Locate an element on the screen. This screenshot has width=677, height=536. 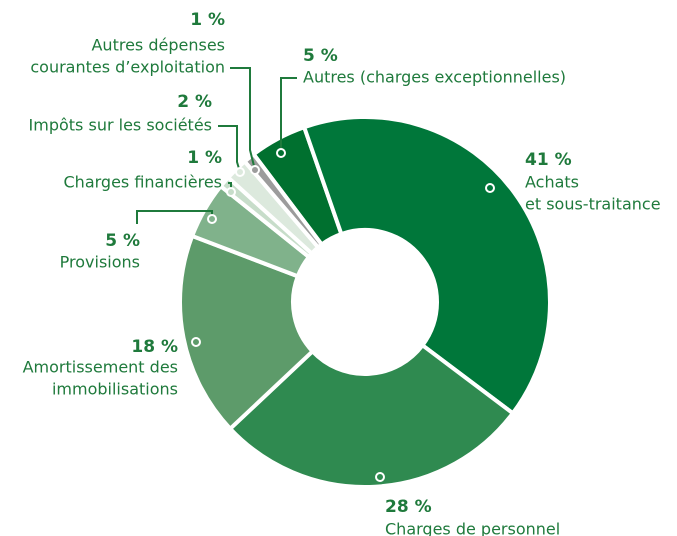
category-label: Charges financières is located at coordinates (143, 182).